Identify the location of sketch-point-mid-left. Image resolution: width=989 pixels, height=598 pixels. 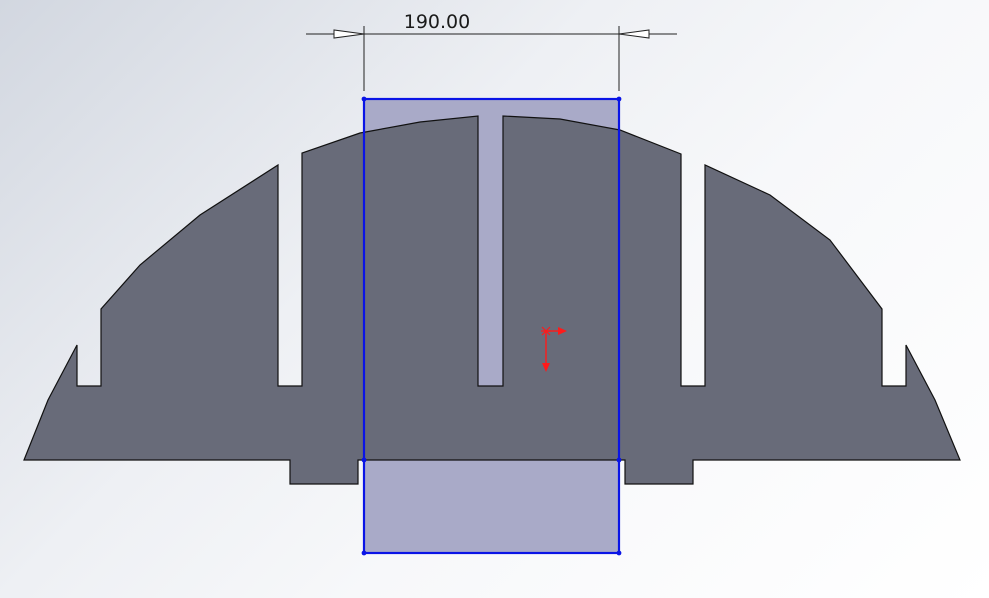
(364, 460).